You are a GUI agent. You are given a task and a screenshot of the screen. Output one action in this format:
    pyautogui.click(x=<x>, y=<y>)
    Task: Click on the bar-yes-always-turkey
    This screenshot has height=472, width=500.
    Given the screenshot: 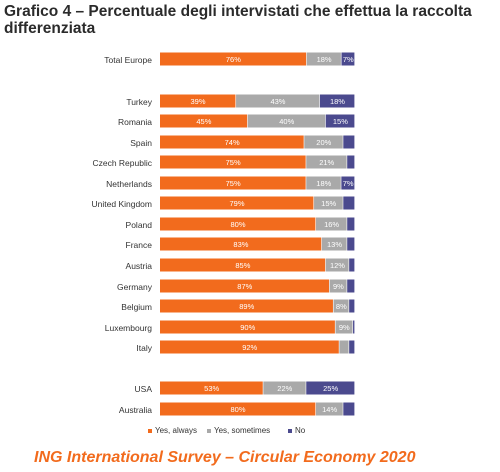 What is the action you would take?
    pyautogui.click(x=198, y=101)
    